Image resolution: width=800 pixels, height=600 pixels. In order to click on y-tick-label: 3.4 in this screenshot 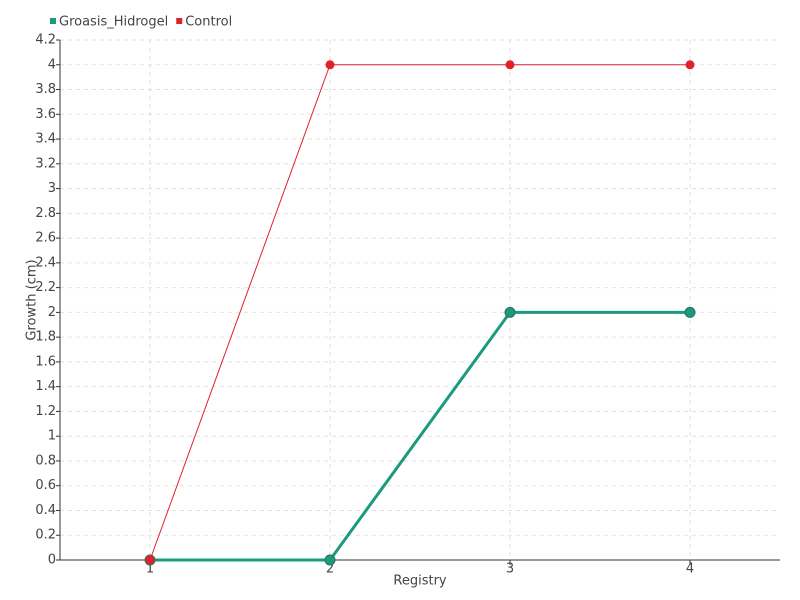, I will do `click(45, 139)`.